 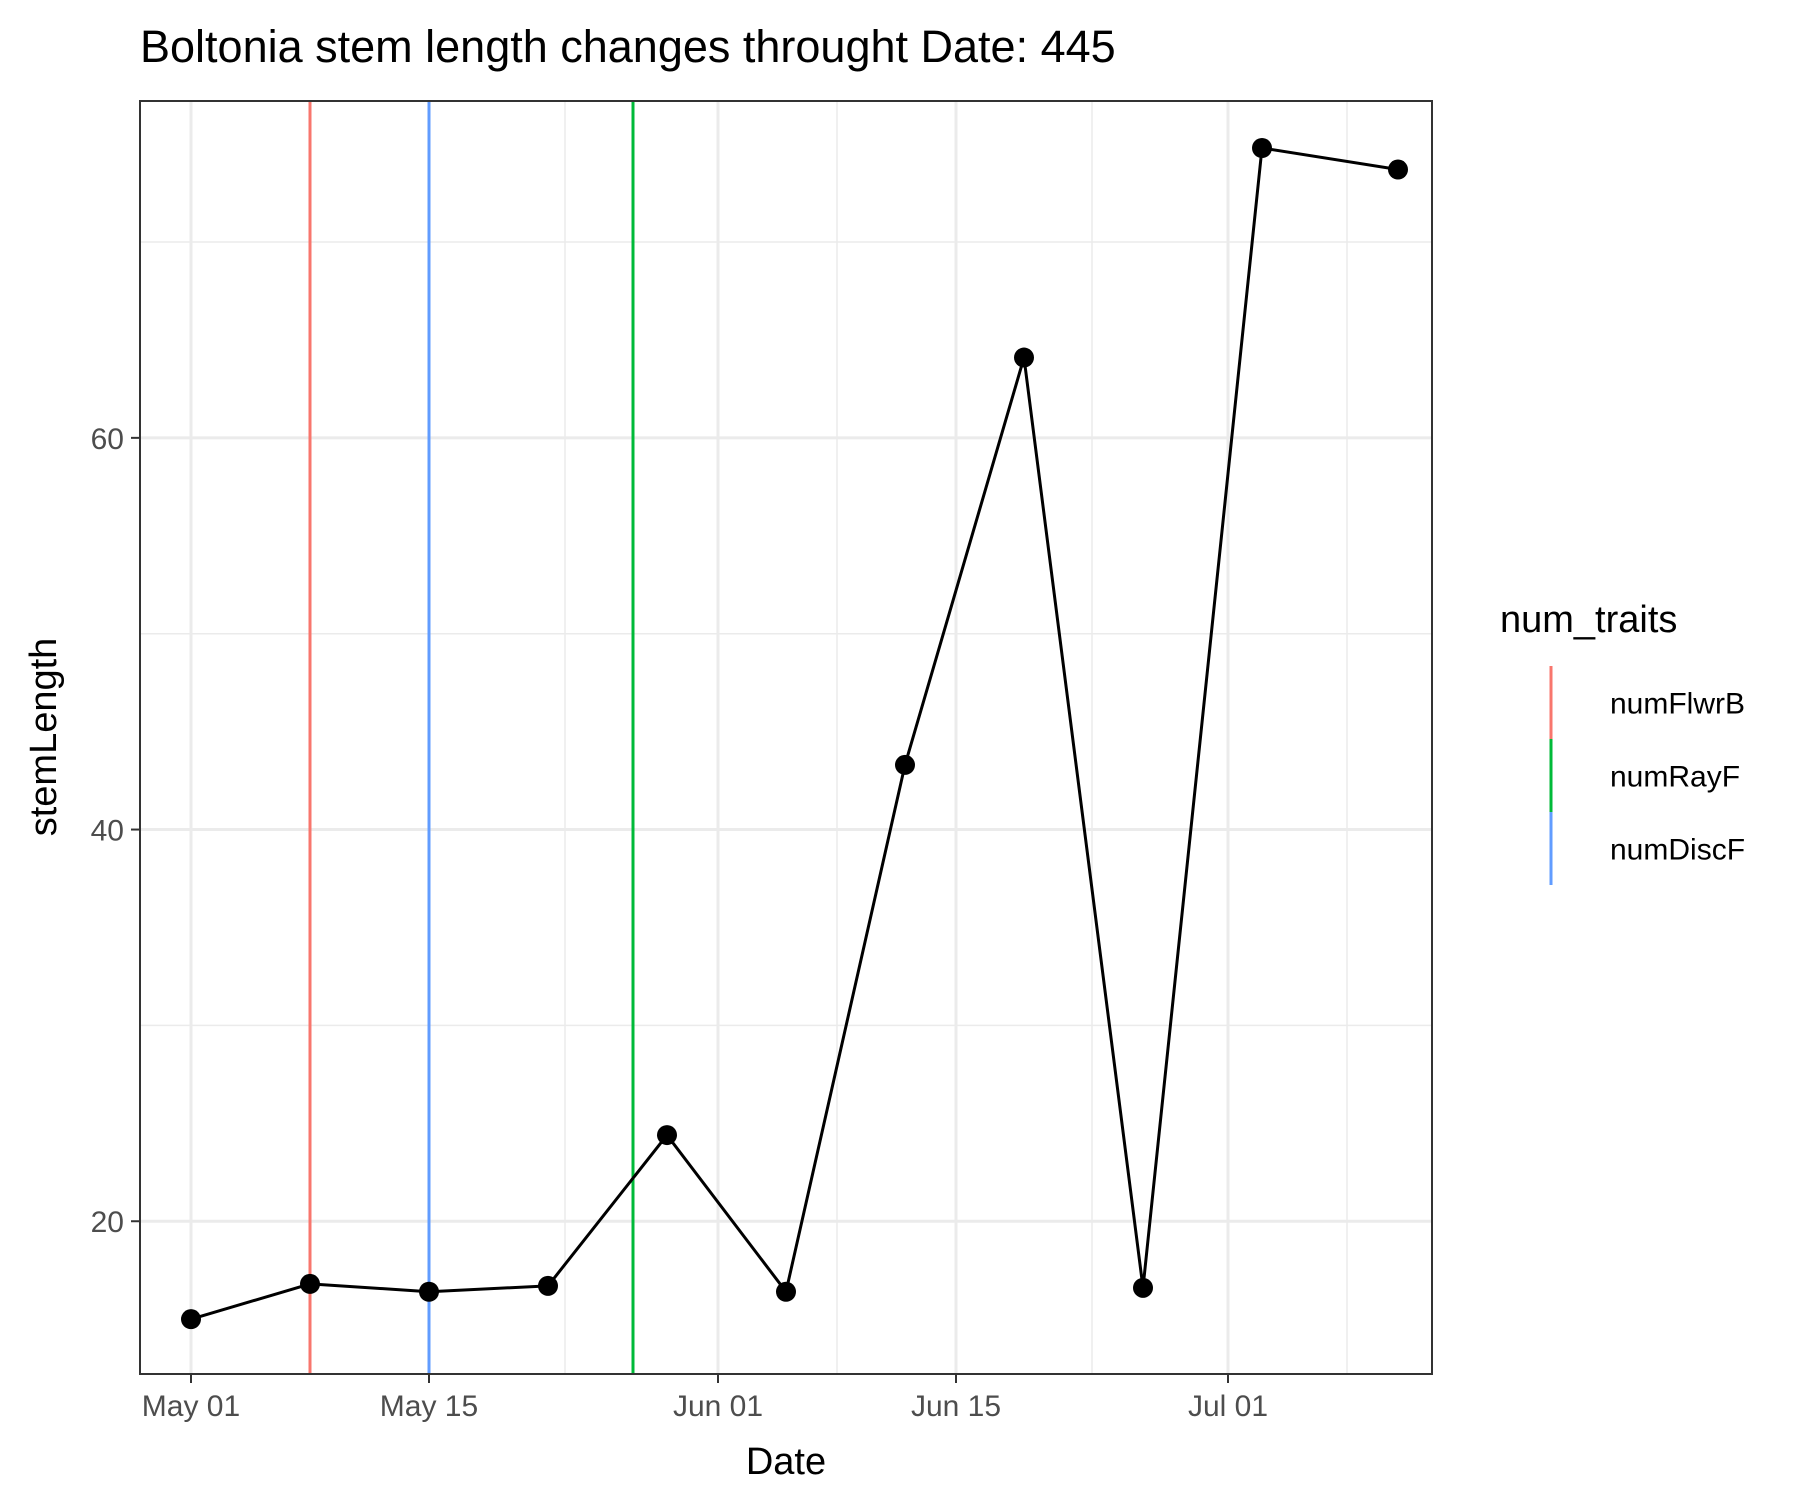 I want to click on y-axis: 20 40 60, so click(x=115, y=831).